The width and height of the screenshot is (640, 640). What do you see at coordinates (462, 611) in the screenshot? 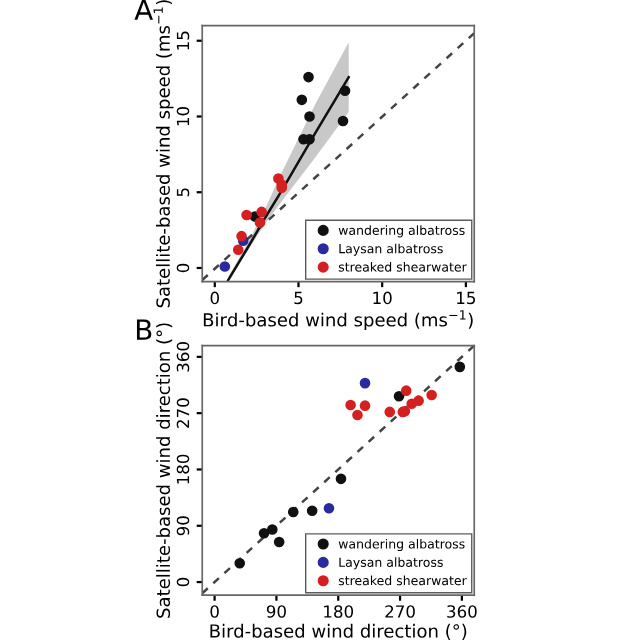
I see `x-tick-label: 360` at bounding box center [462, 611].